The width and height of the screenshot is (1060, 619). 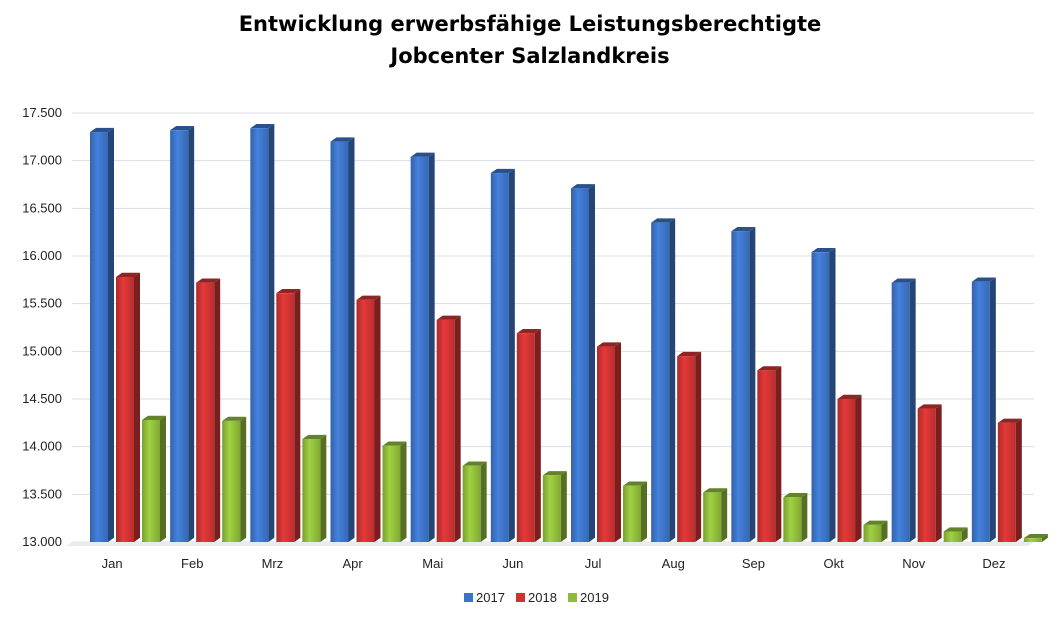 What do you see at coordinates (1035, 537) in the screenshot?
I see `bar-2019-Dez` at bounding box center [1035, 537].